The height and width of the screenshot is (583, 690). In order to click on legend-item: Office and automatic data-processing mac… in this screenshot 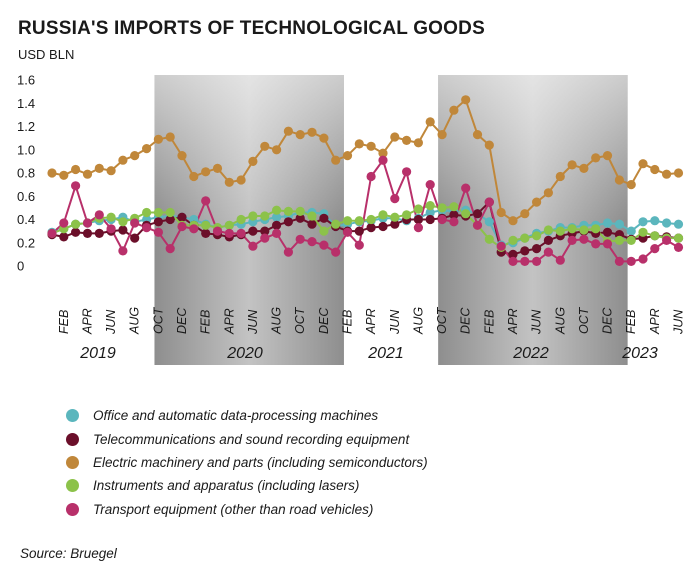, I will do `click(247, 415)`.